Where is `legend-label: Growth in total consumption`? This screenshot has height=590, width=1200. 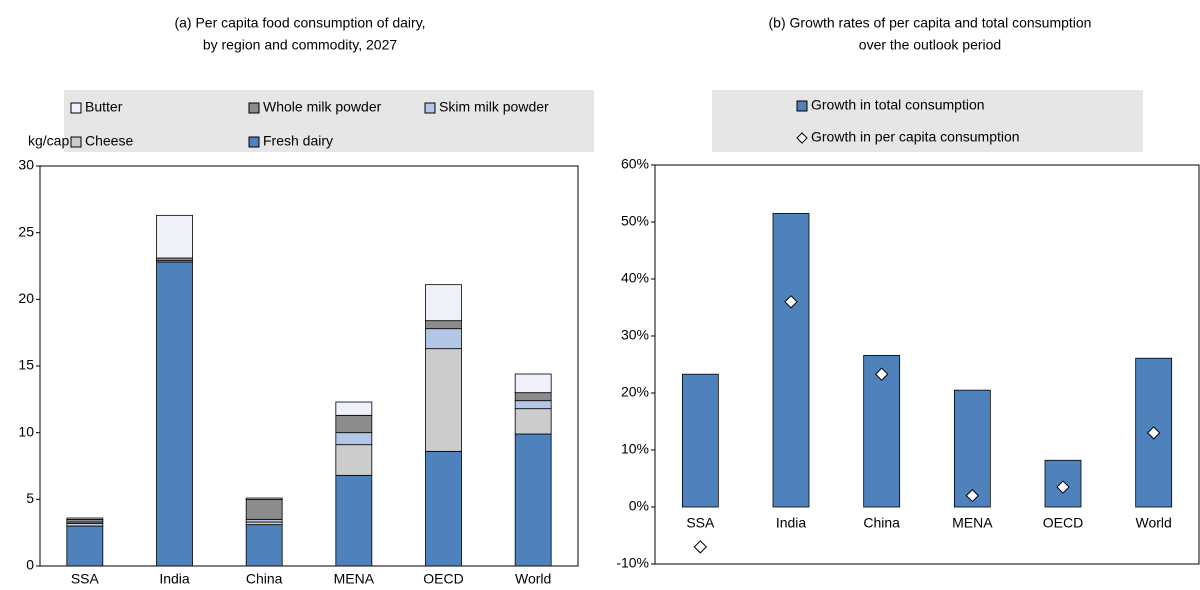 legend-label: Growth in total consumption is located at coordinates (898, 105).